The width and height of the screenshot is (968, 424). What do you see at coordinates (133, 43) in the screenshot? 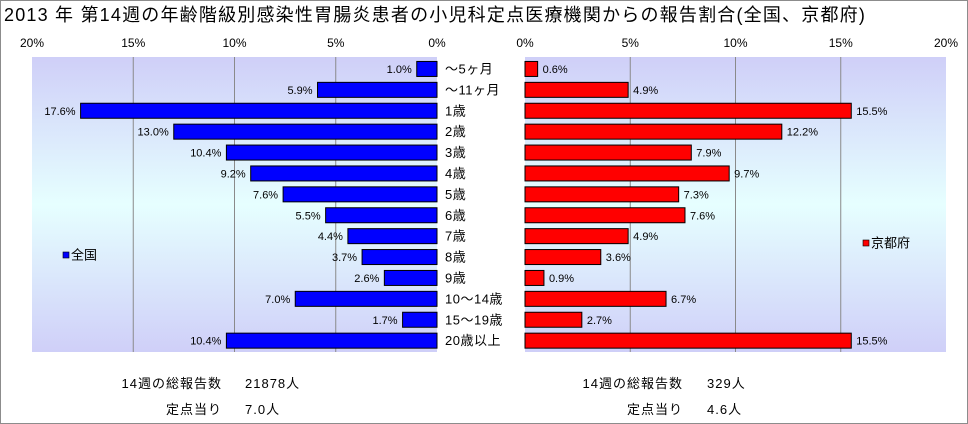
I see `series-0-x-tick-label: 15%` at bounding box center [133, 43].